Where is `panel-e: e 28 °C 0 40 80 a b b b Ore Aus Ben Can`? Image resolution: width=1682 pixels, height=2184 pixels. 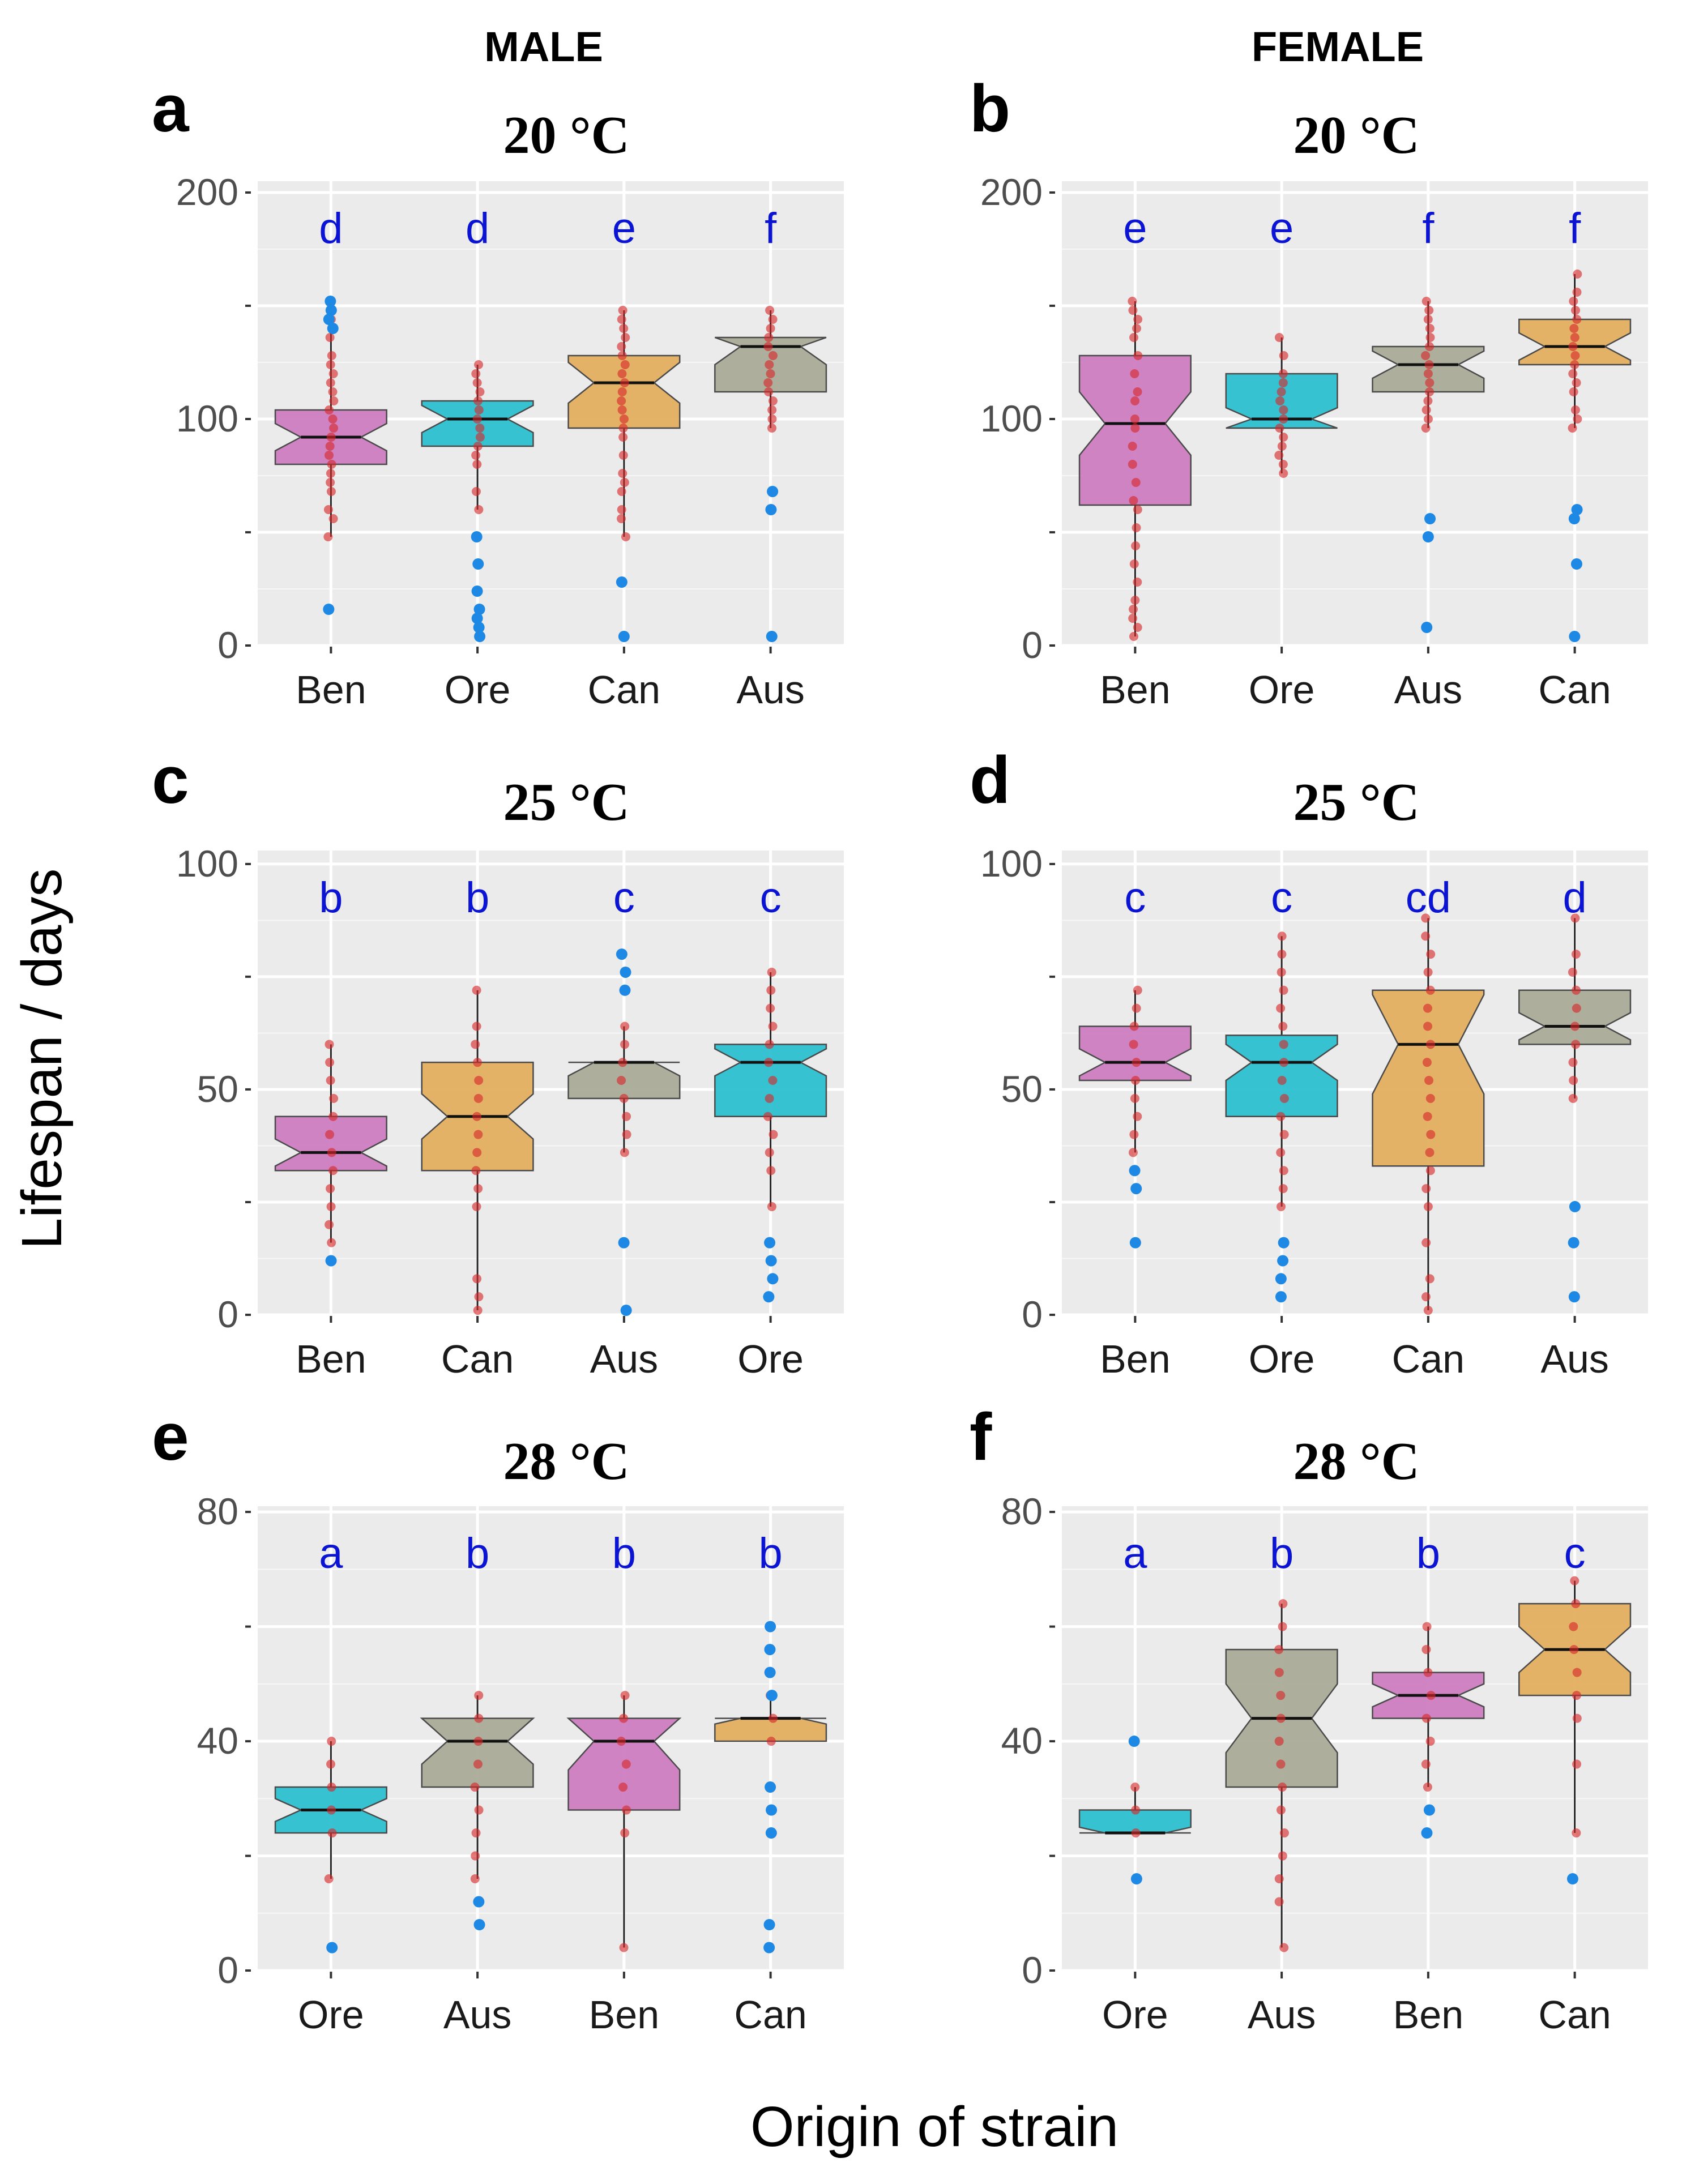
panel-e: e 28 °C 0 40 80 a b b b Ore Aus Ben Can is located at coordinates (498, 1718).